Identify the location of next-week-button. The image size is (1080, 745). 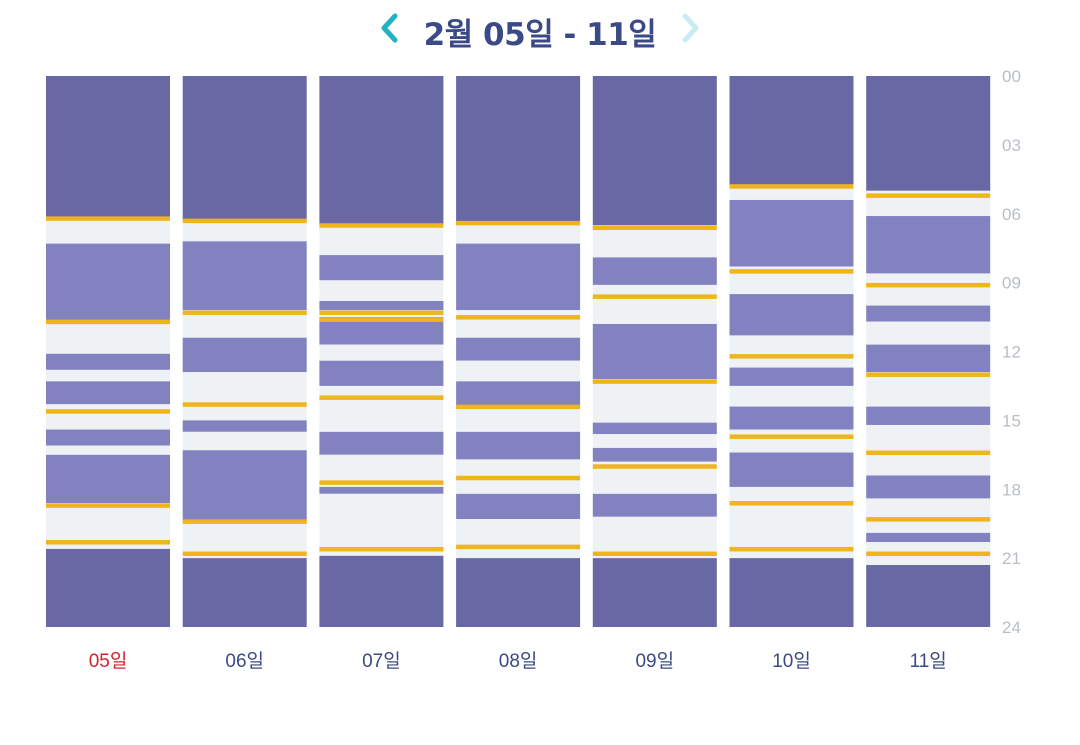
(690, 28).